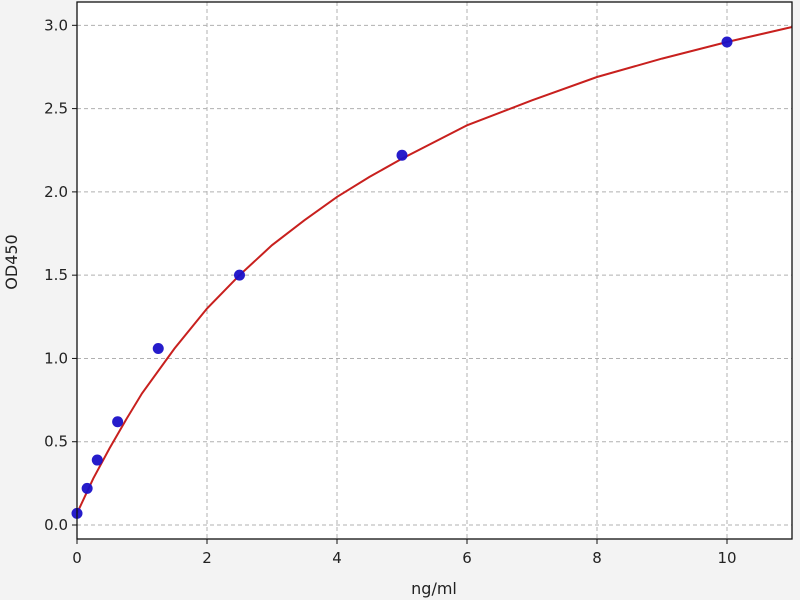 This screenshot has height=600, width=800. I want to click on y-ticks: 0.0 0.5 1.0 1.5 2.0 2.5 3.0, so click(60, 275).